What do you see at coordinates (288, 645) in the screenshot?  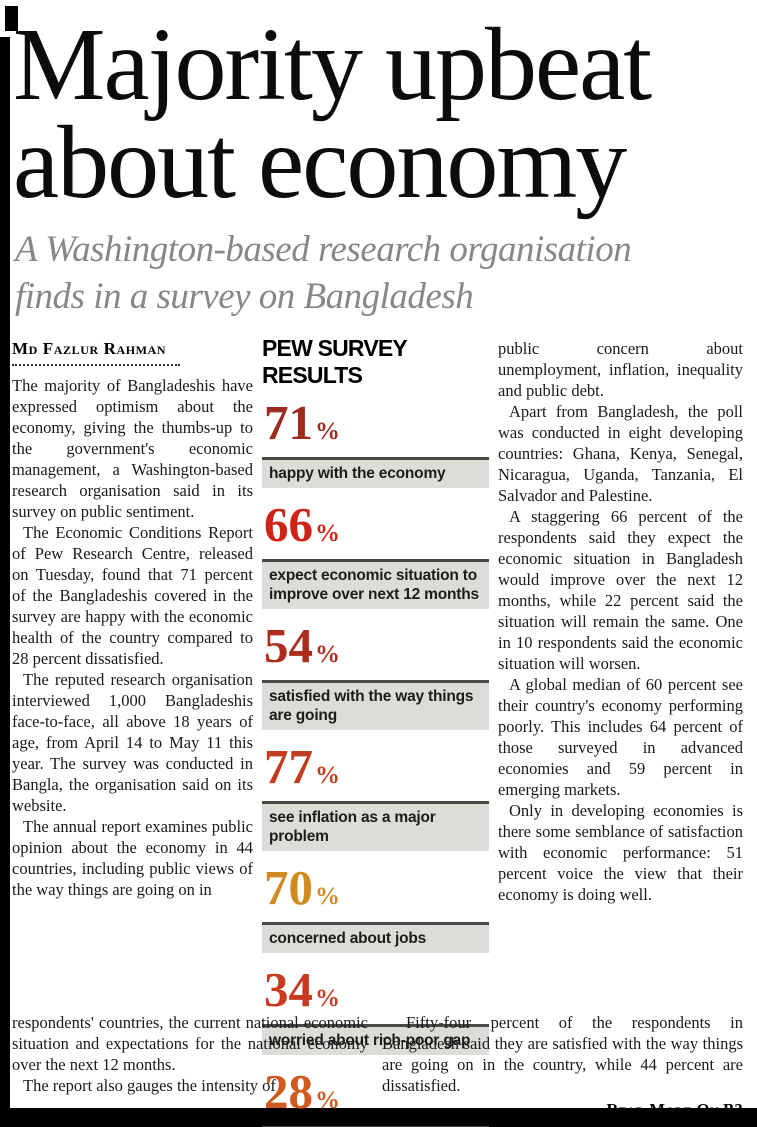 I see `stat-number: 54` at bounding box center [288, 645].